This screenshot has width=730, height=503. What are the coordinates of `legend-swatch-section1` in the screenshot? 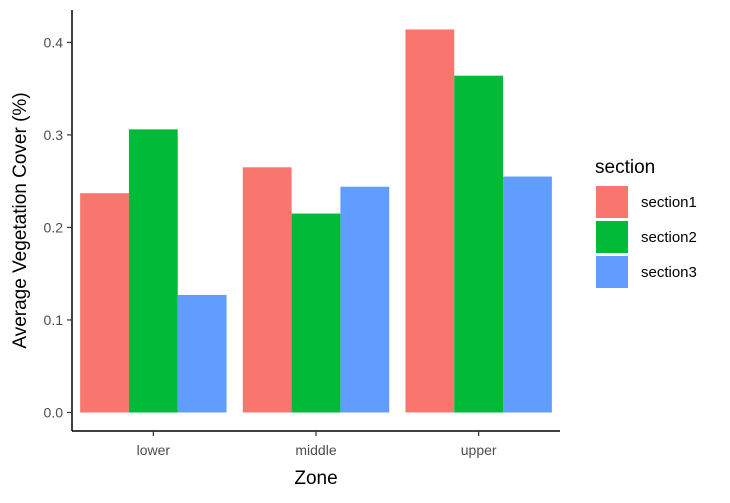 It's located at (612, 202).